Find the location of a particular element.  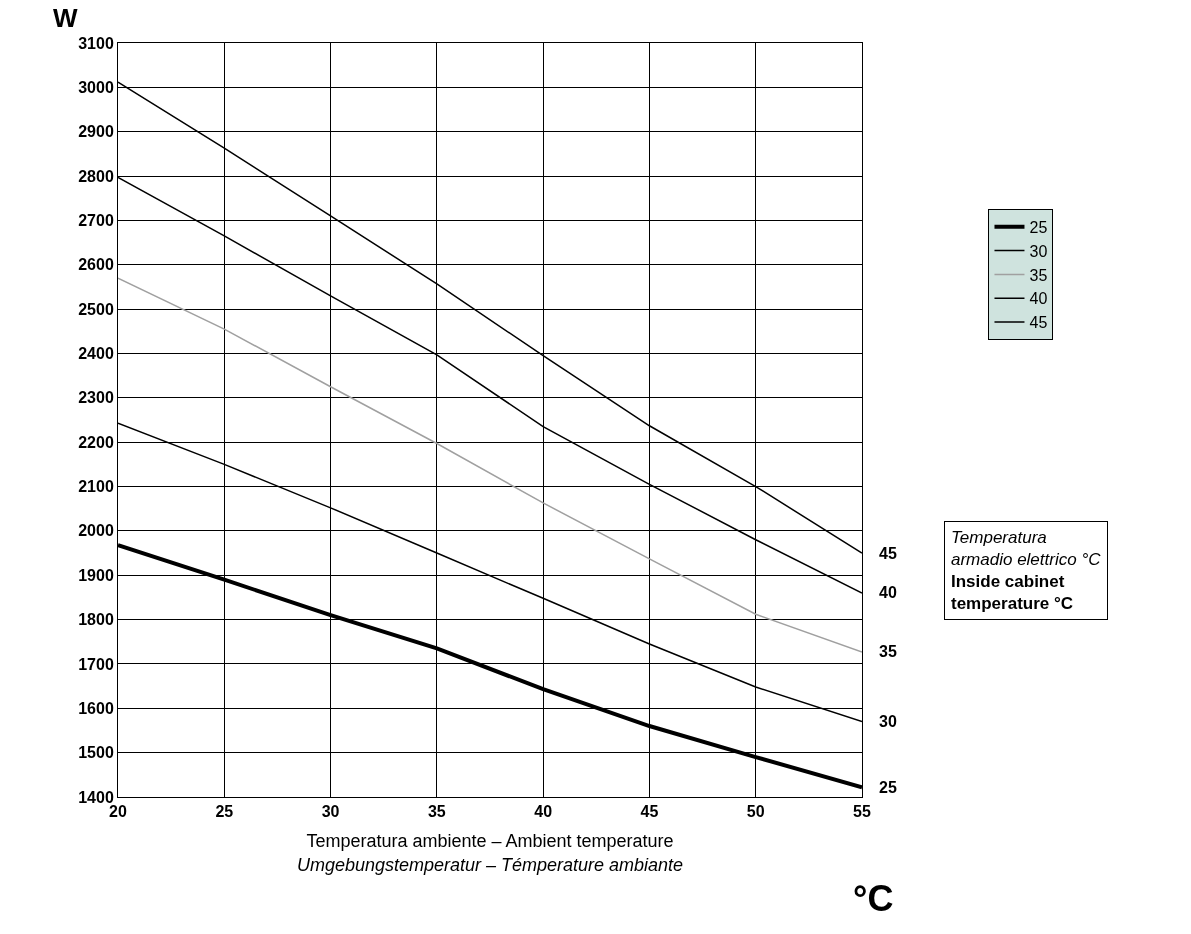

y-tick-label: 2400 is located at coordinates (96, 354).